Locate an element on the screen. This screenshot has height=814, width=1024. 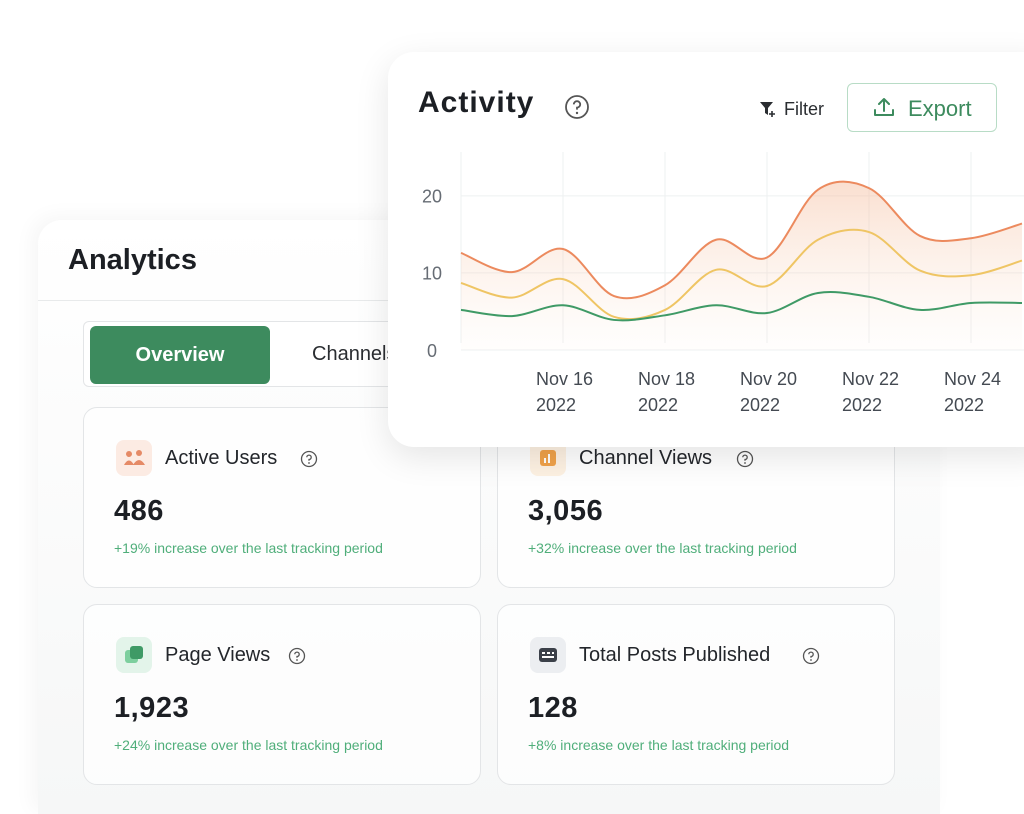
x-tick-label: Nov 22 2022 is located at coordinates (871, 392).